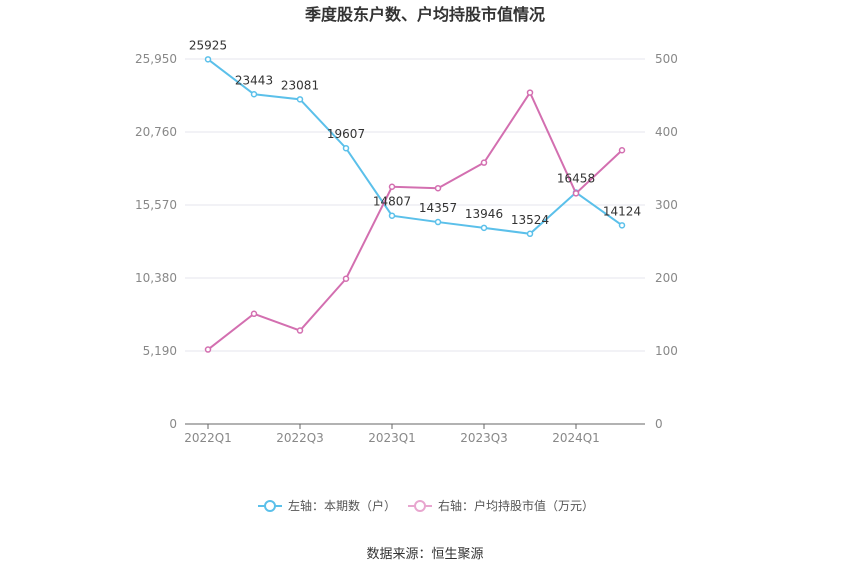 The width and height of the screenshot is (850, 575). What do you see at coordinates (424, 14) in the screenshot?
I see `chart-title: 季度股东户数、户均持股市值情况` at bounding box center [424, 14].